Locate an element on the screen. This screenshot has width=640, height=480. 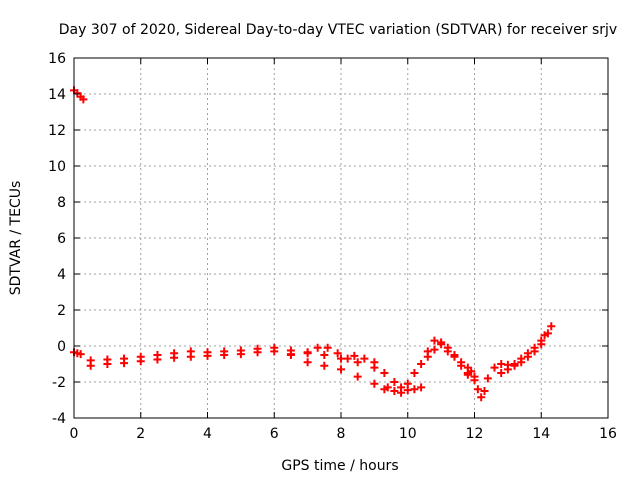
x-tick-label: 12 is located at coordinates (475, 434).